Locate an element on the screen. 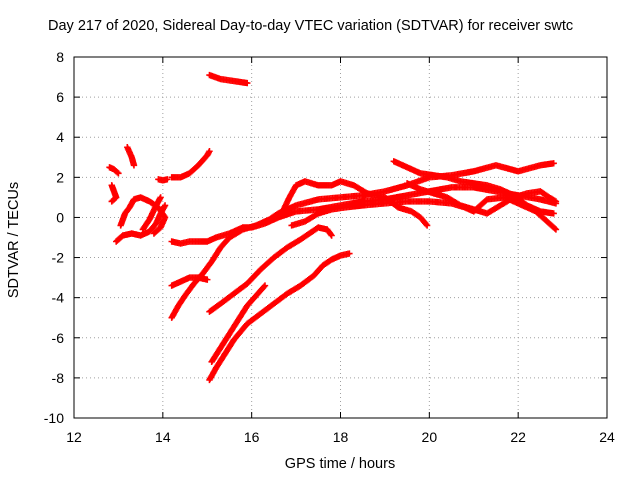 Image resolution: width=640 pixels, height=480 pixels. series-arc-b is located at coordinates (114, 193).